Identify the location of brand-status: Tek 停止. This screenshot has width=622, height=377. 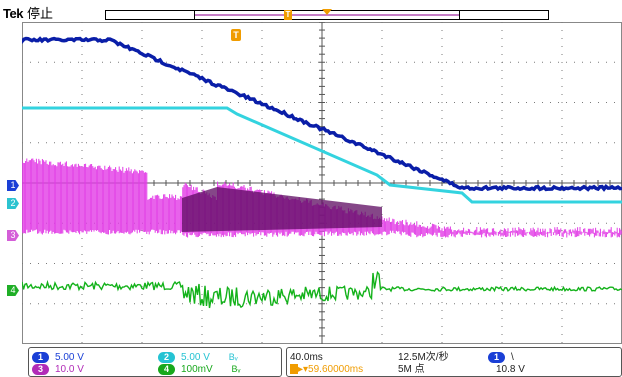
(28, 12).